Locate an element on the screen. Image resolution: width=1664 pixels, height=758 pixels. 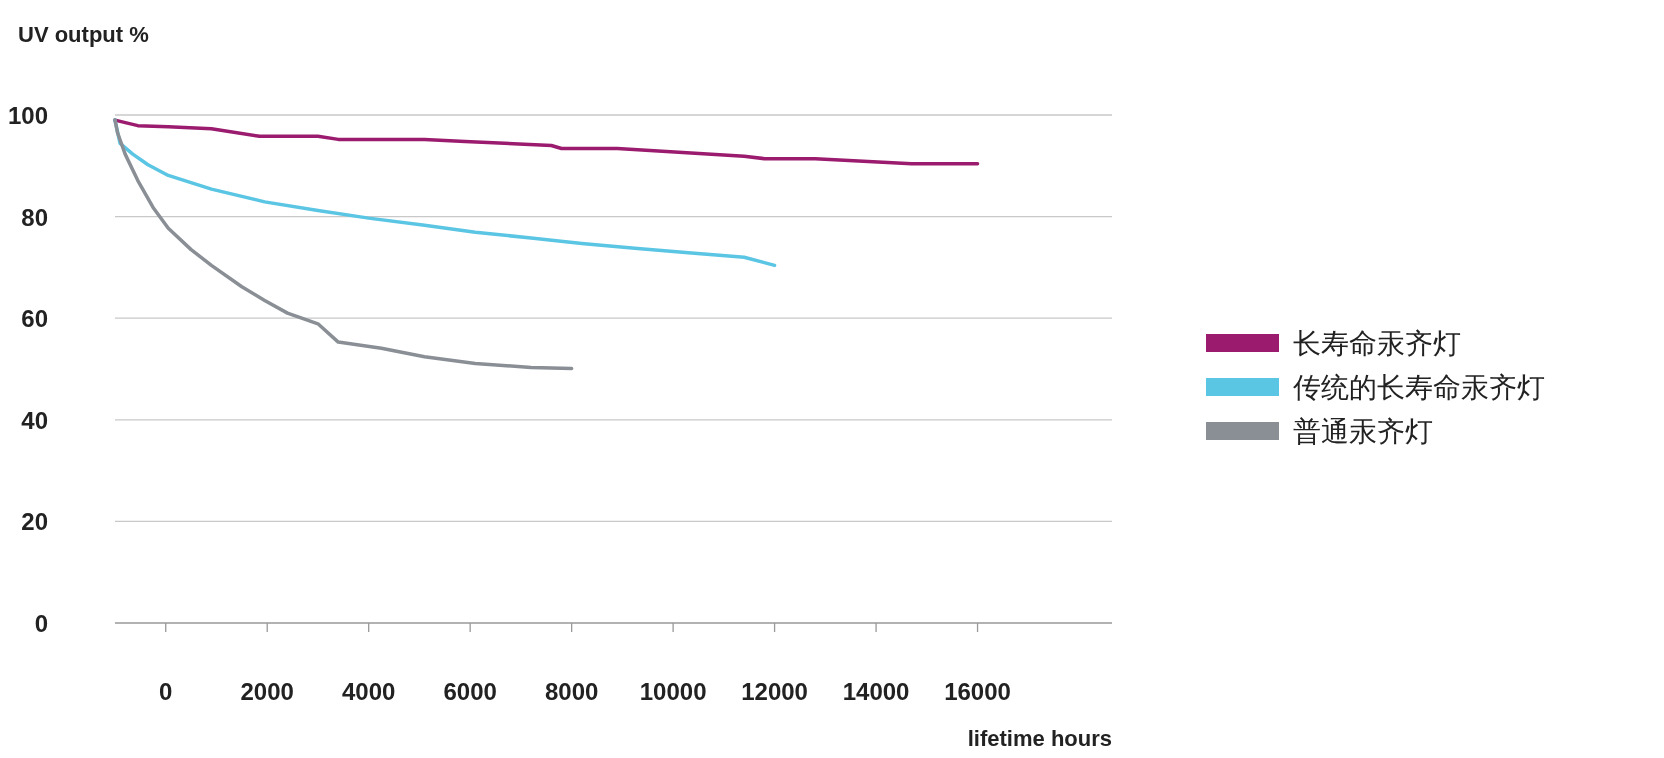
x-tick-label: 12000 is located at coordinates (774, 691).